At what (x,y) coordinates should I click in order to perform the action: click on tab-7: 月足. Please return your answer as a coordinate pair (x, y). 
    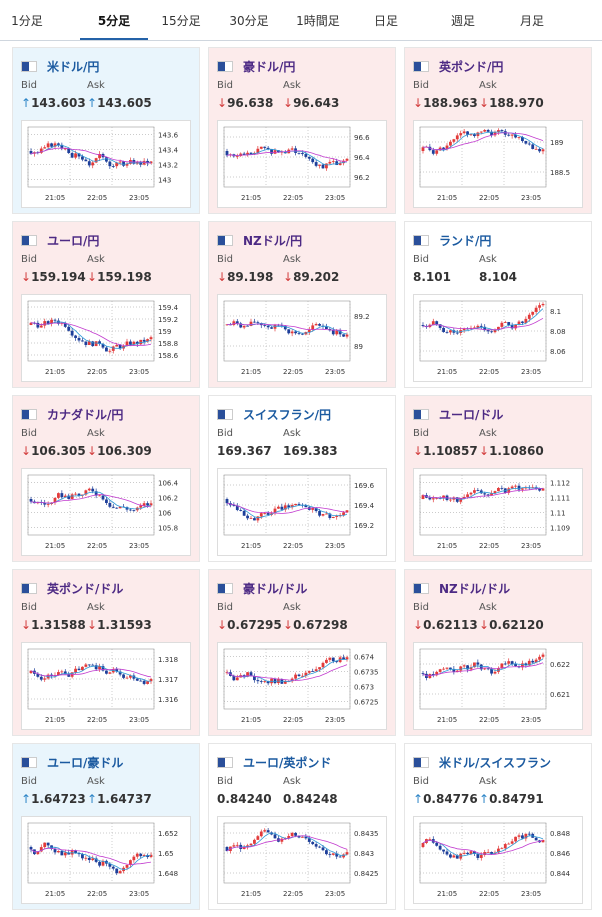
    Looking at the image, I should click on (531, 21).